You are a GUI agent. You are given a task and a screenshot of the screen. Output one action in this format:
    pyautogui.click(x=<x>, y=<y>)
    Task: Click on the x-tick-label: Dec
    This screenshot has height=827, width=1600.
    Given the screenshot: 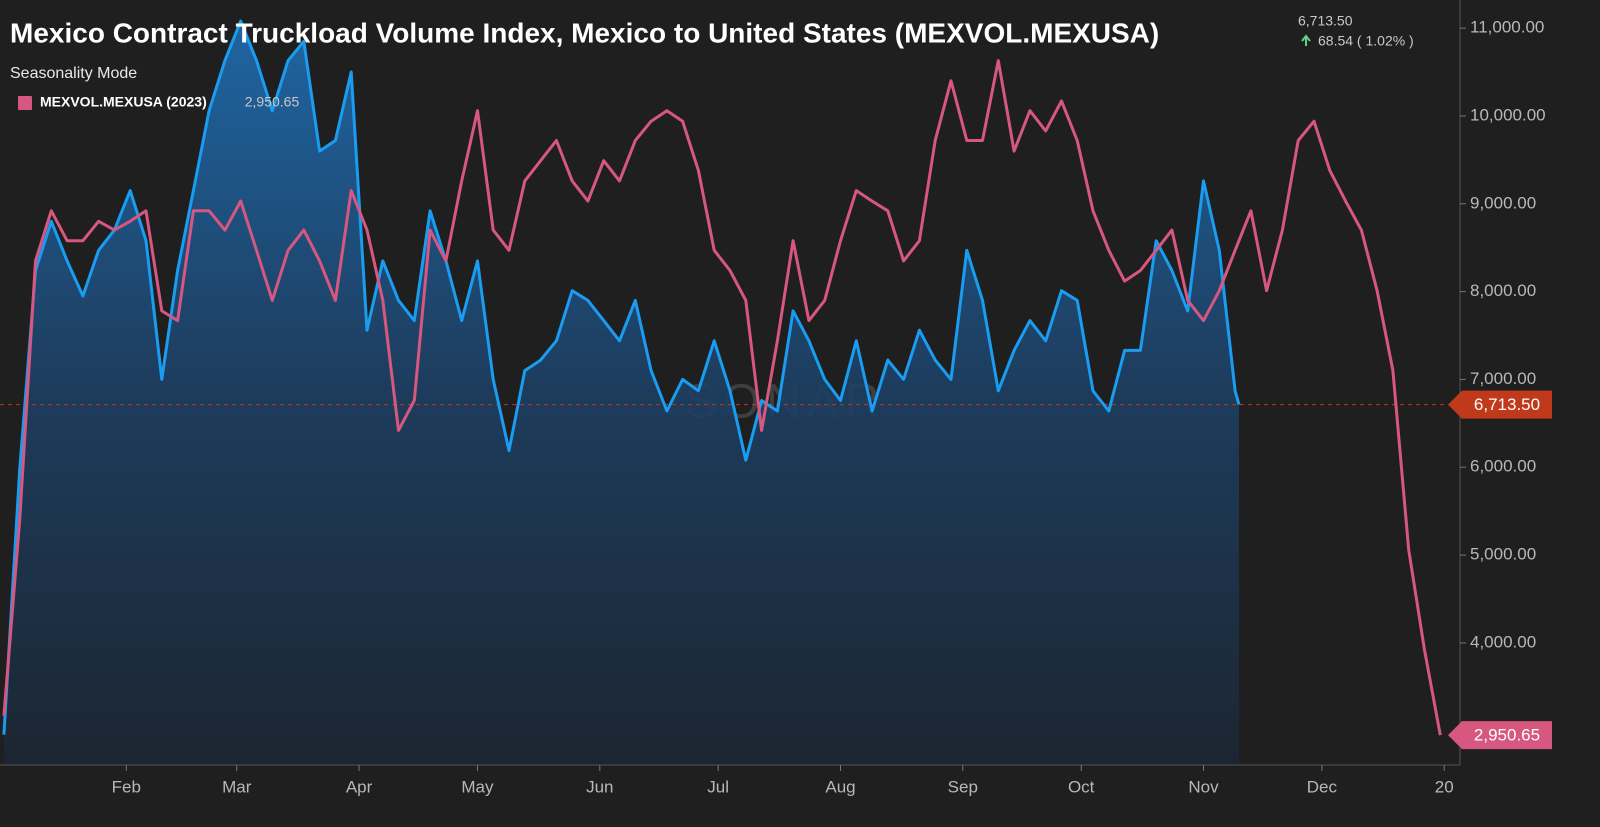 What is the action you would take?
    pyautogui.click(x=1322, y=786)
    